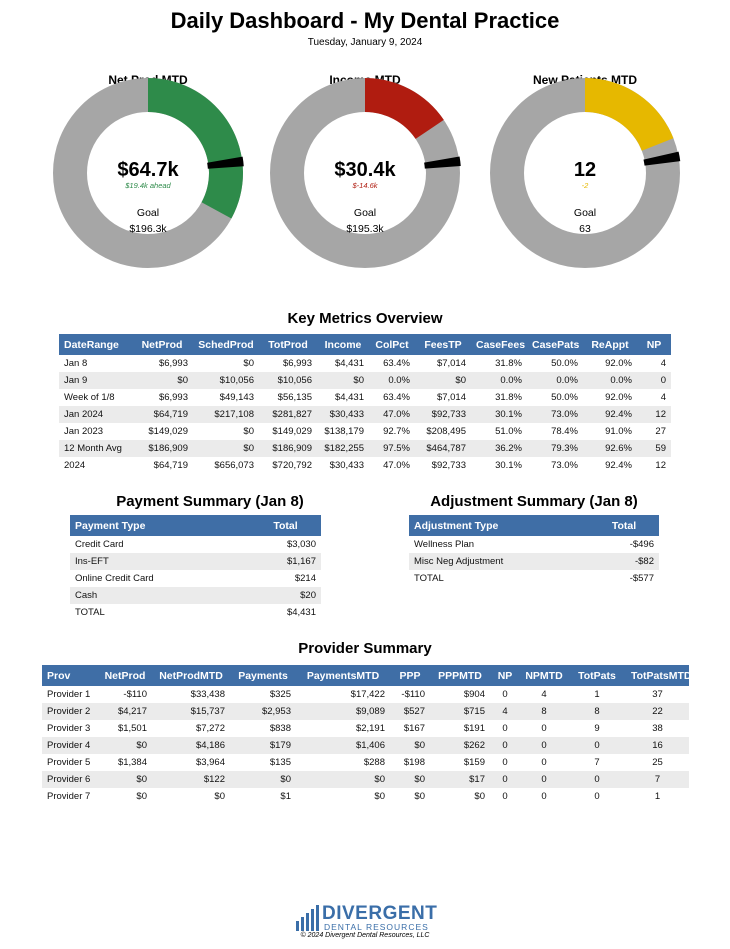  I want to click on cell: 63.4%, so click(396, 397).